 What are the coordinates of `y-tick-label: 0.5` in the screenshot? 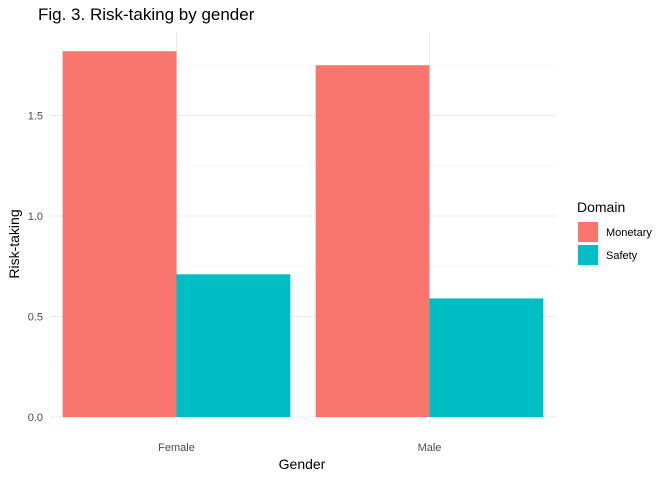 It's located at (35, 318).